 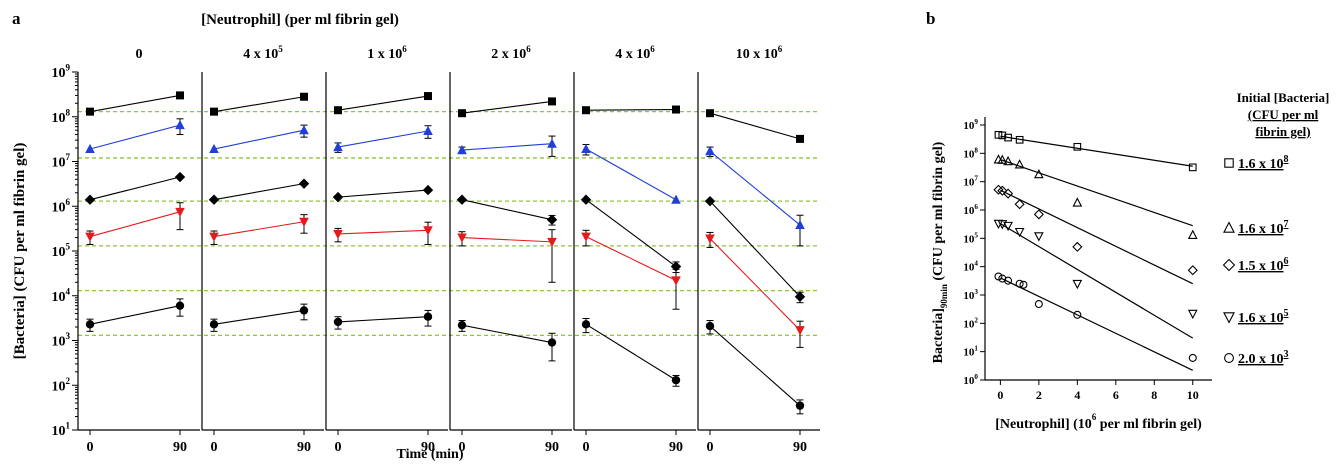 What do you see at coordinates (976, 377) in the screenshot?
I see `panel-b-ytick-label-exp: 0` at bounding box center [976, 377].